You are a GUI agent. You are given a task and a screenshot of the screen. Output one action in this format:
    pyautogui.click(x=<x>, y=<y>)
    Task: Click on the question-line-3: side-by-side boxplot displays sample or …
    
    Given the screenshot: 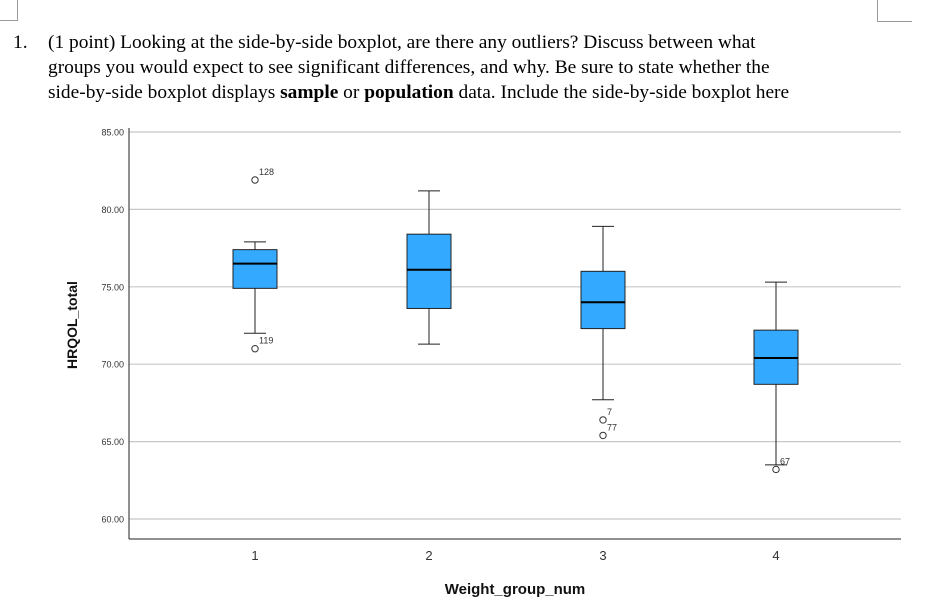 What is the action you would take?
    pyautogui.click(x=418, y=92)
    